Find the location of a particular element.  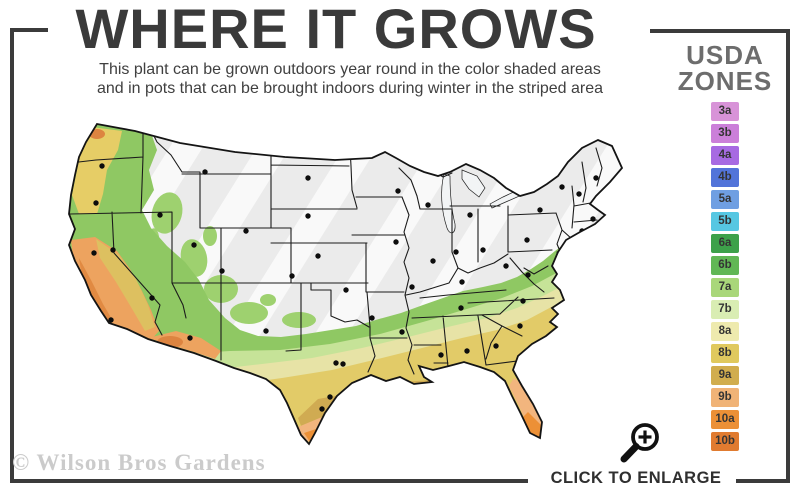

legend-zone-9a: 9a is located at coordinates (725, 375).